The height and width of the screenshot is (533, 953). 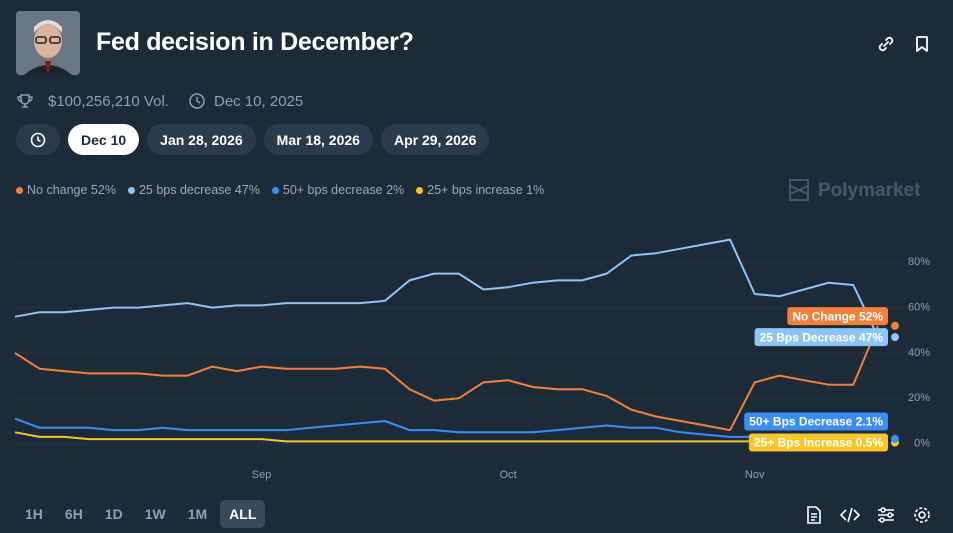 I want to click on end-date: Dec 10, 2025, so click(x=245, y=101).